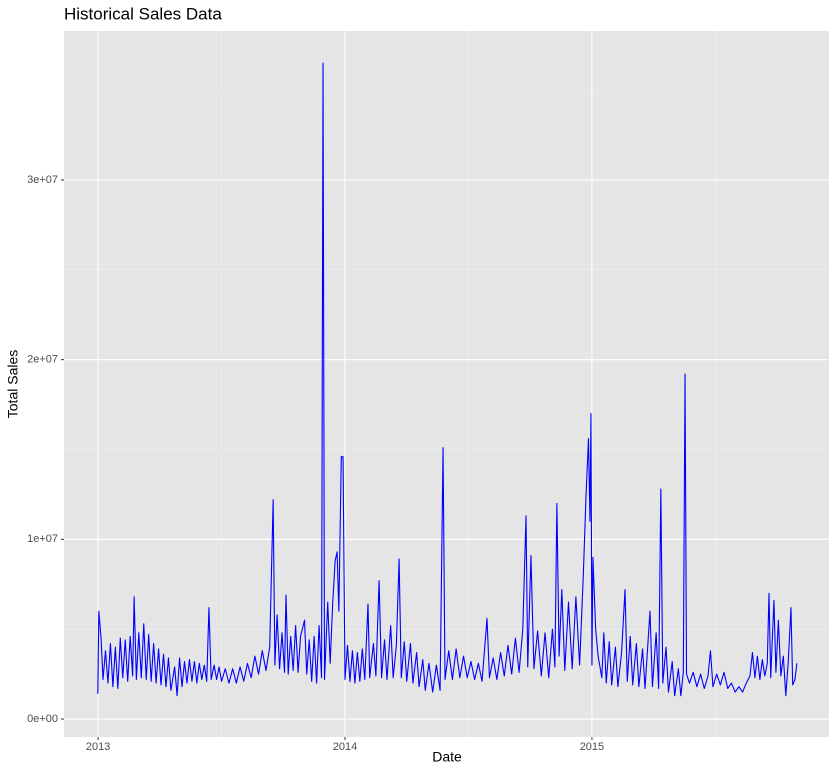 This screenshot has height=772, width=839. Describe the element at coordinates (13, 384) in the screenshot. I see `y-axis-title: Total Sales` at that location.